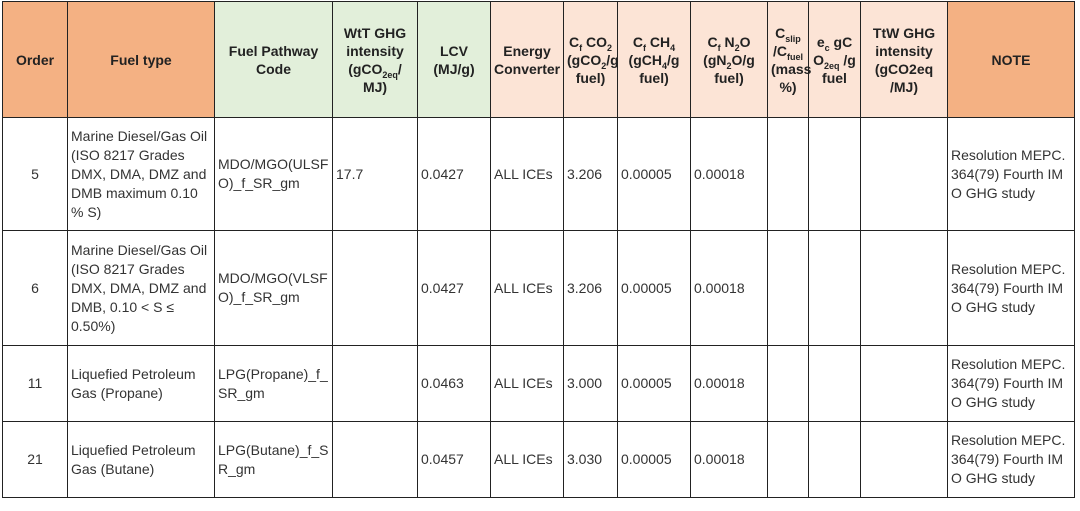 The width and height of the screenshot is (1080, 511). I want to click on header-text: NOTE, so click(1011, 59).